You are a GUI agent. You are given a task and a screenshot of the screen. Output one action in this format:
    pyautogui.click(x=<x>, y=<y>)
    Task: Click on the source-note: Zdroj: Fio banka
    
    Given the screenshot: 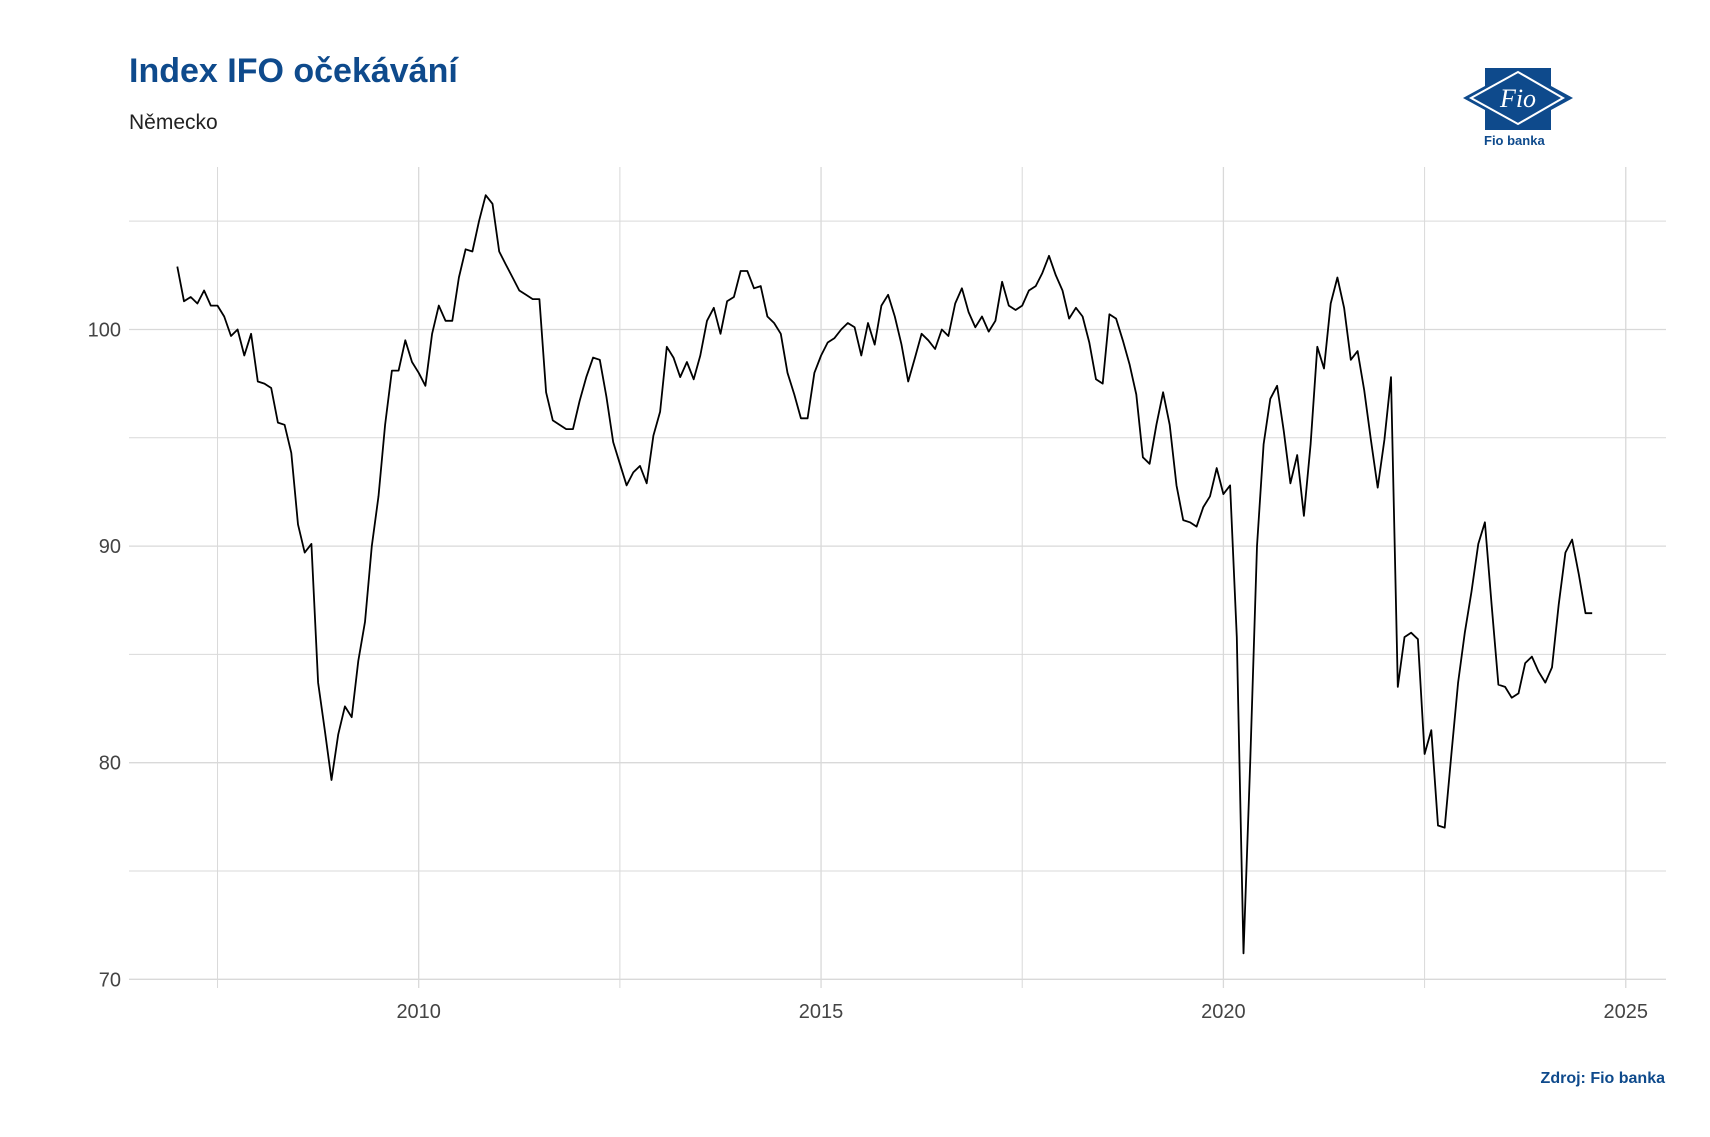 What is the action you would take?
    pyautogui.click(x=1602, y=1078)
    